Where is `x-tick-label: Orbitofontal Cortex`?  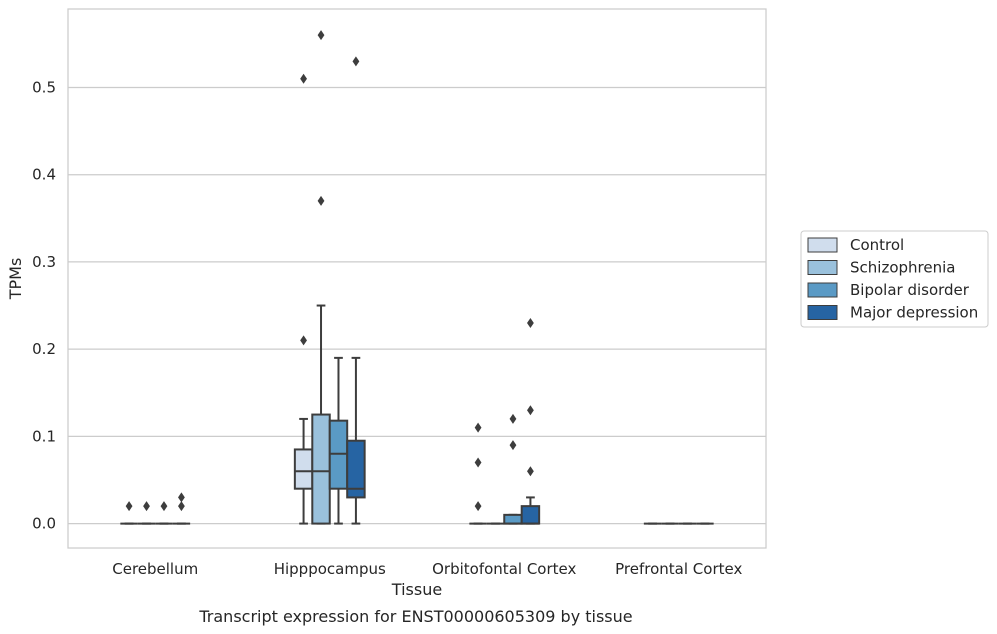
x-tick-label: Orbitofontal Cortex is located at coordinates (504, 569).